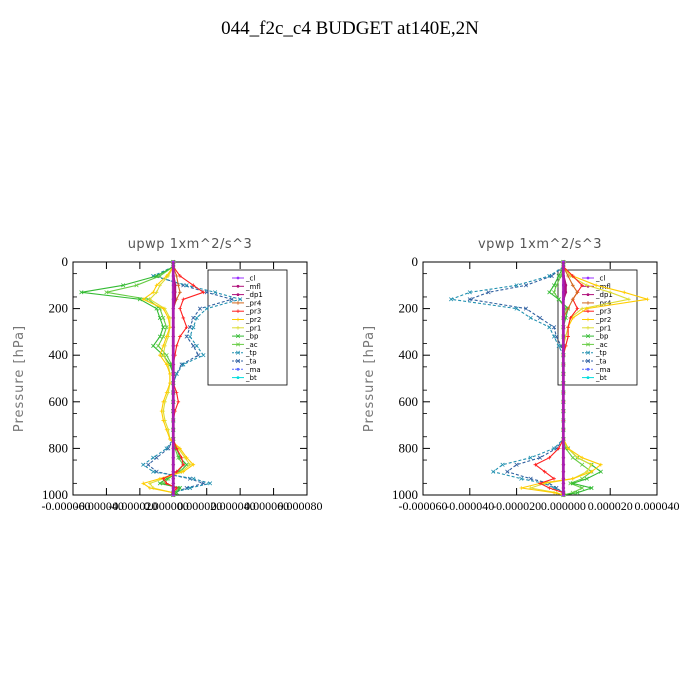 The height and width of the screenshot is (700, 700). I want to click on legend-entry-pr1: _pr1, so click(246, 328).